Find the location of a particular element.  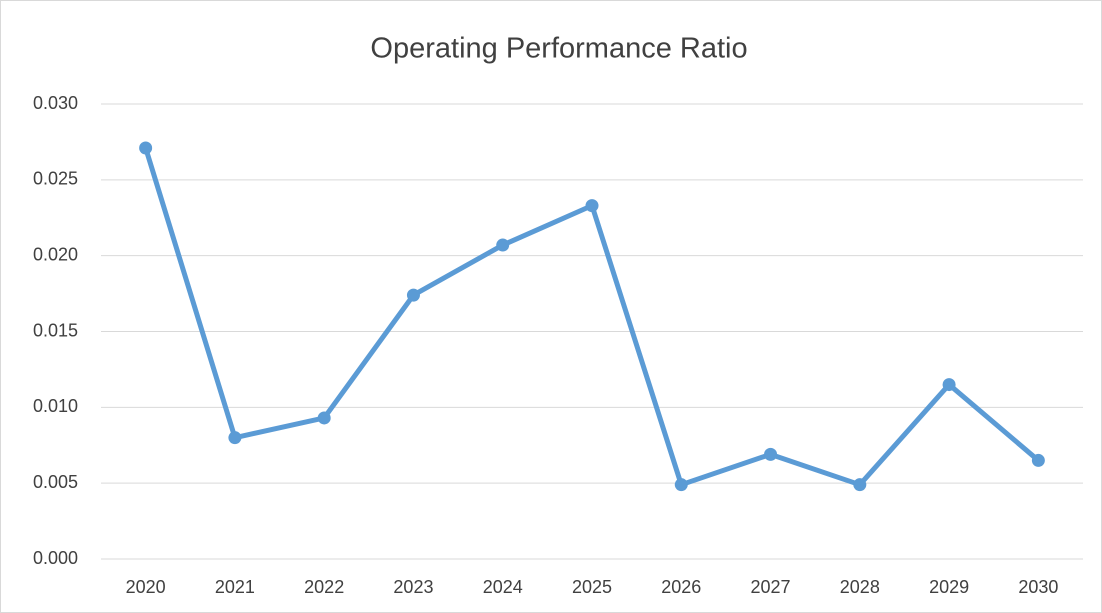

y-tick-label: 0.020 is located at coordinates (55, 254).